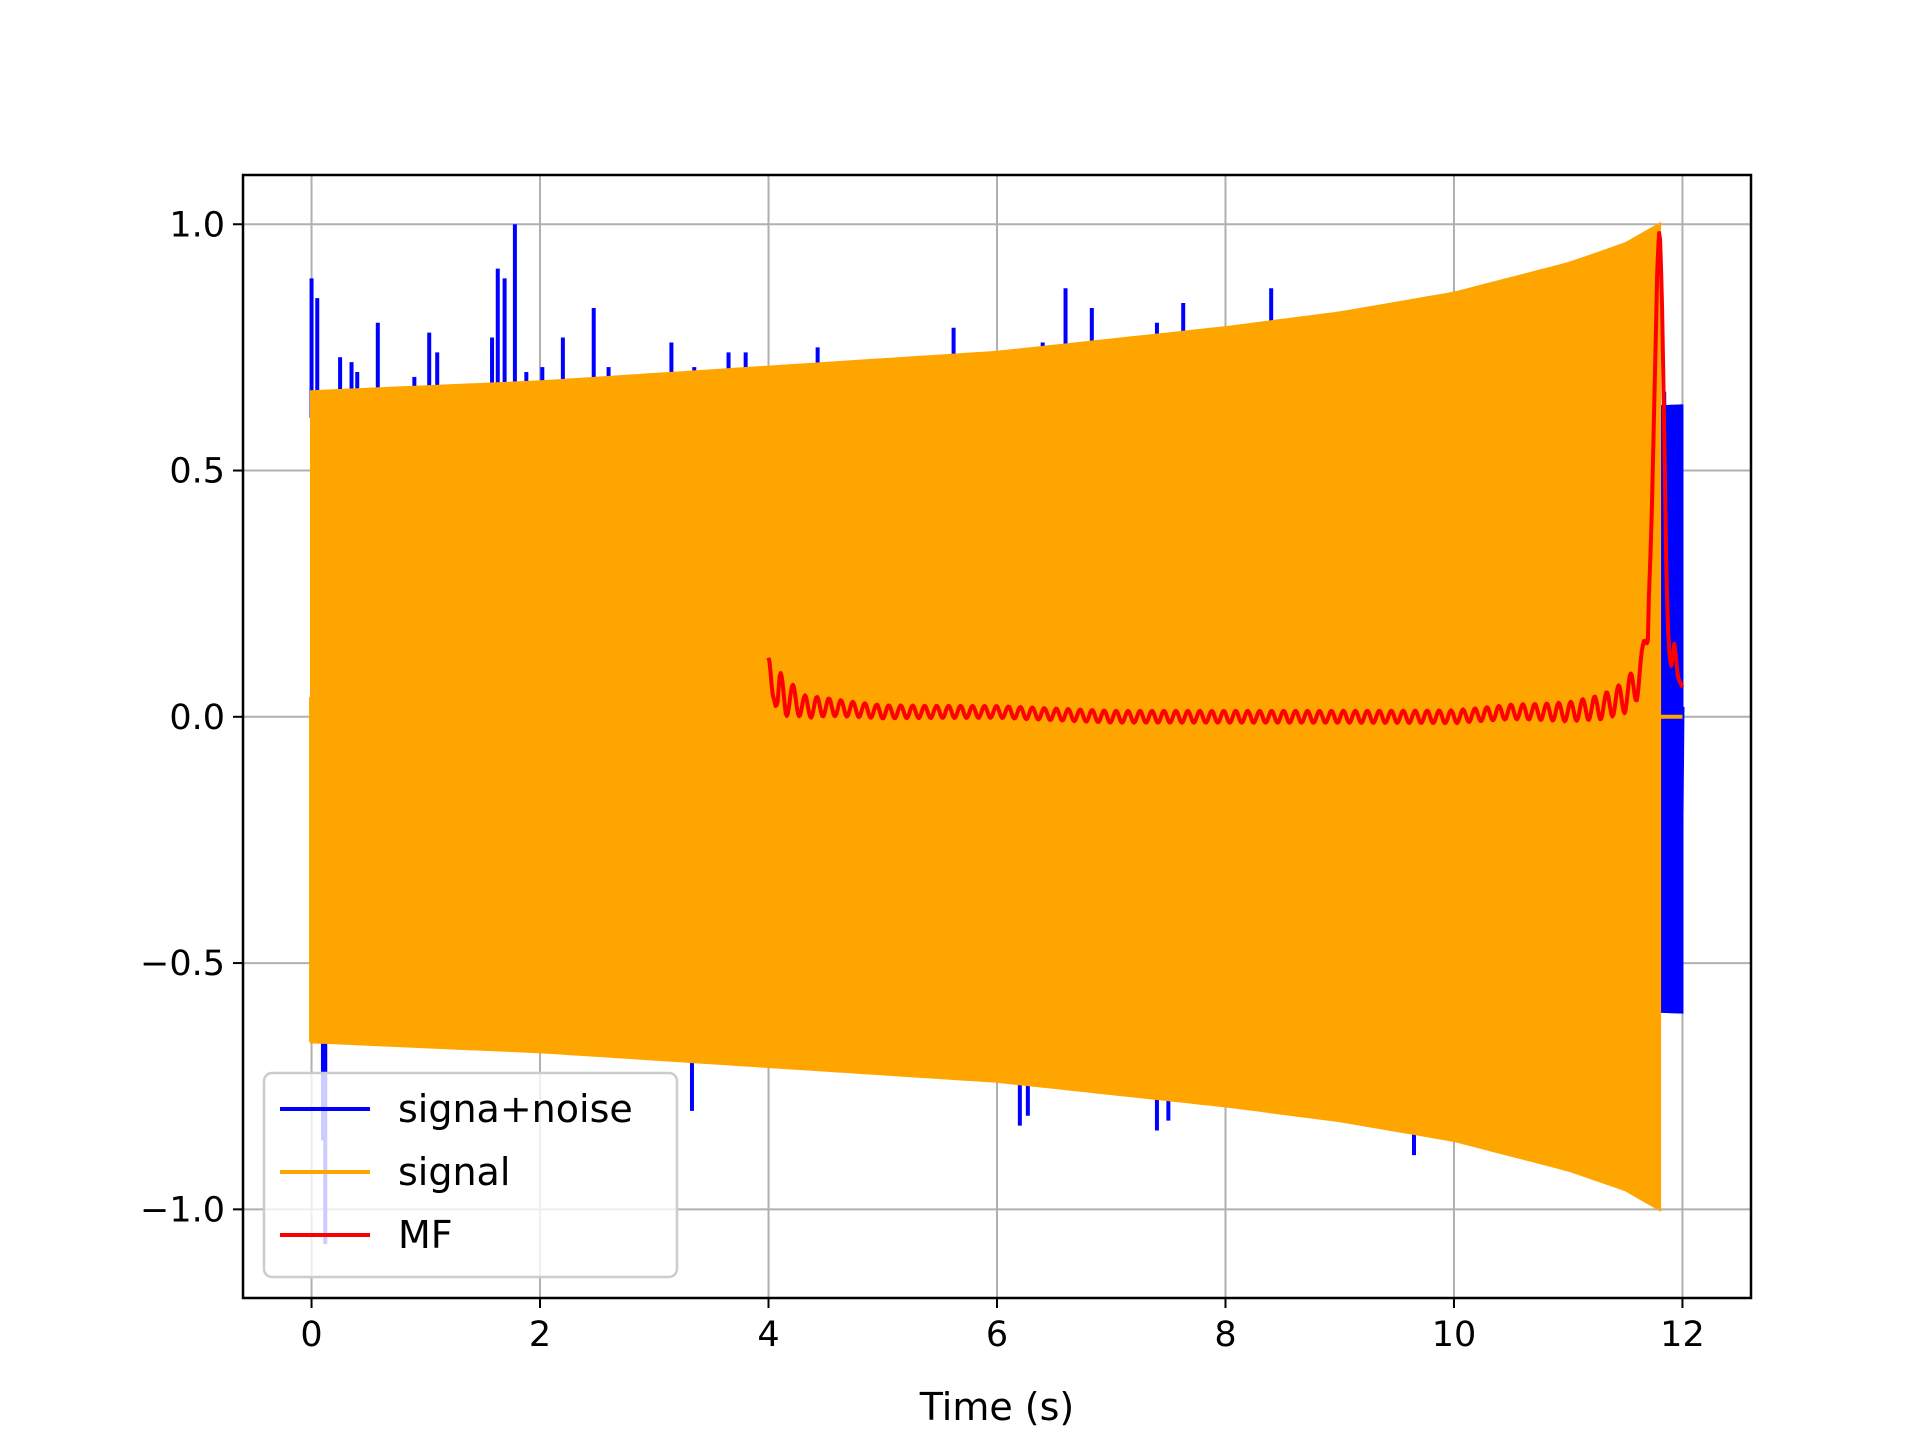  Describe the element at coordinates (182, 1210) in the screenshot. I see `y-tick-label: −1.0` at that location.